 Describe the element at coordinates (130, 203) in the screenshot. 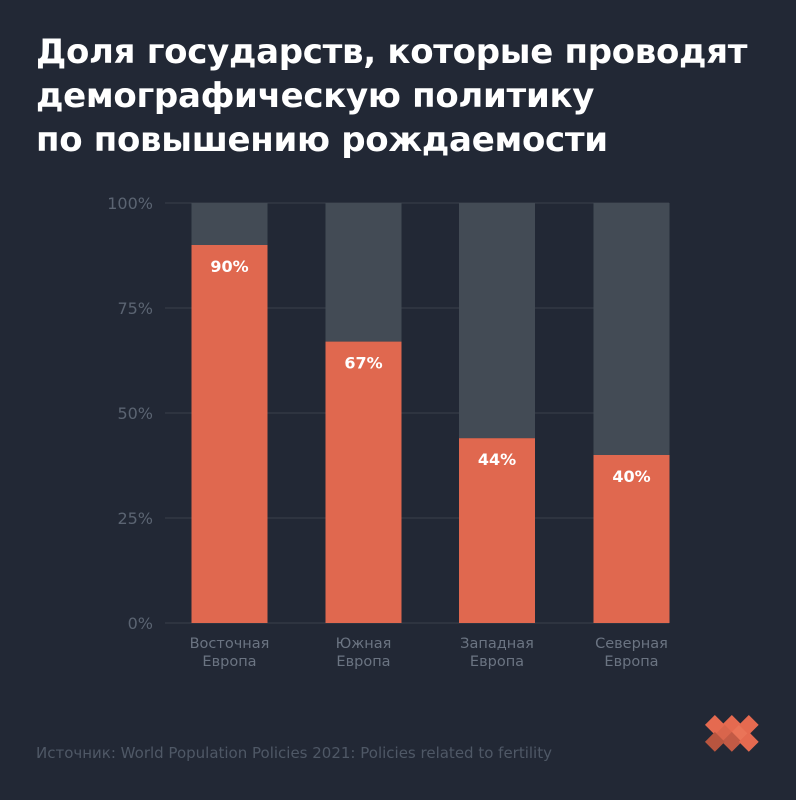

I see `y-tick-label: 100%` at that location.